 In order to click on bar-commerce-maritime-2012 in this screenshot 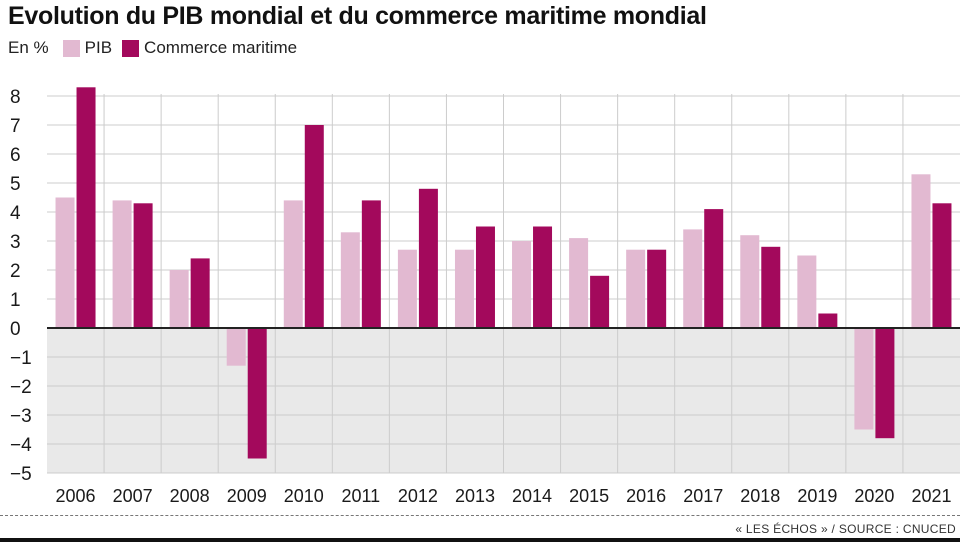, I will do `click(428, 258)`.